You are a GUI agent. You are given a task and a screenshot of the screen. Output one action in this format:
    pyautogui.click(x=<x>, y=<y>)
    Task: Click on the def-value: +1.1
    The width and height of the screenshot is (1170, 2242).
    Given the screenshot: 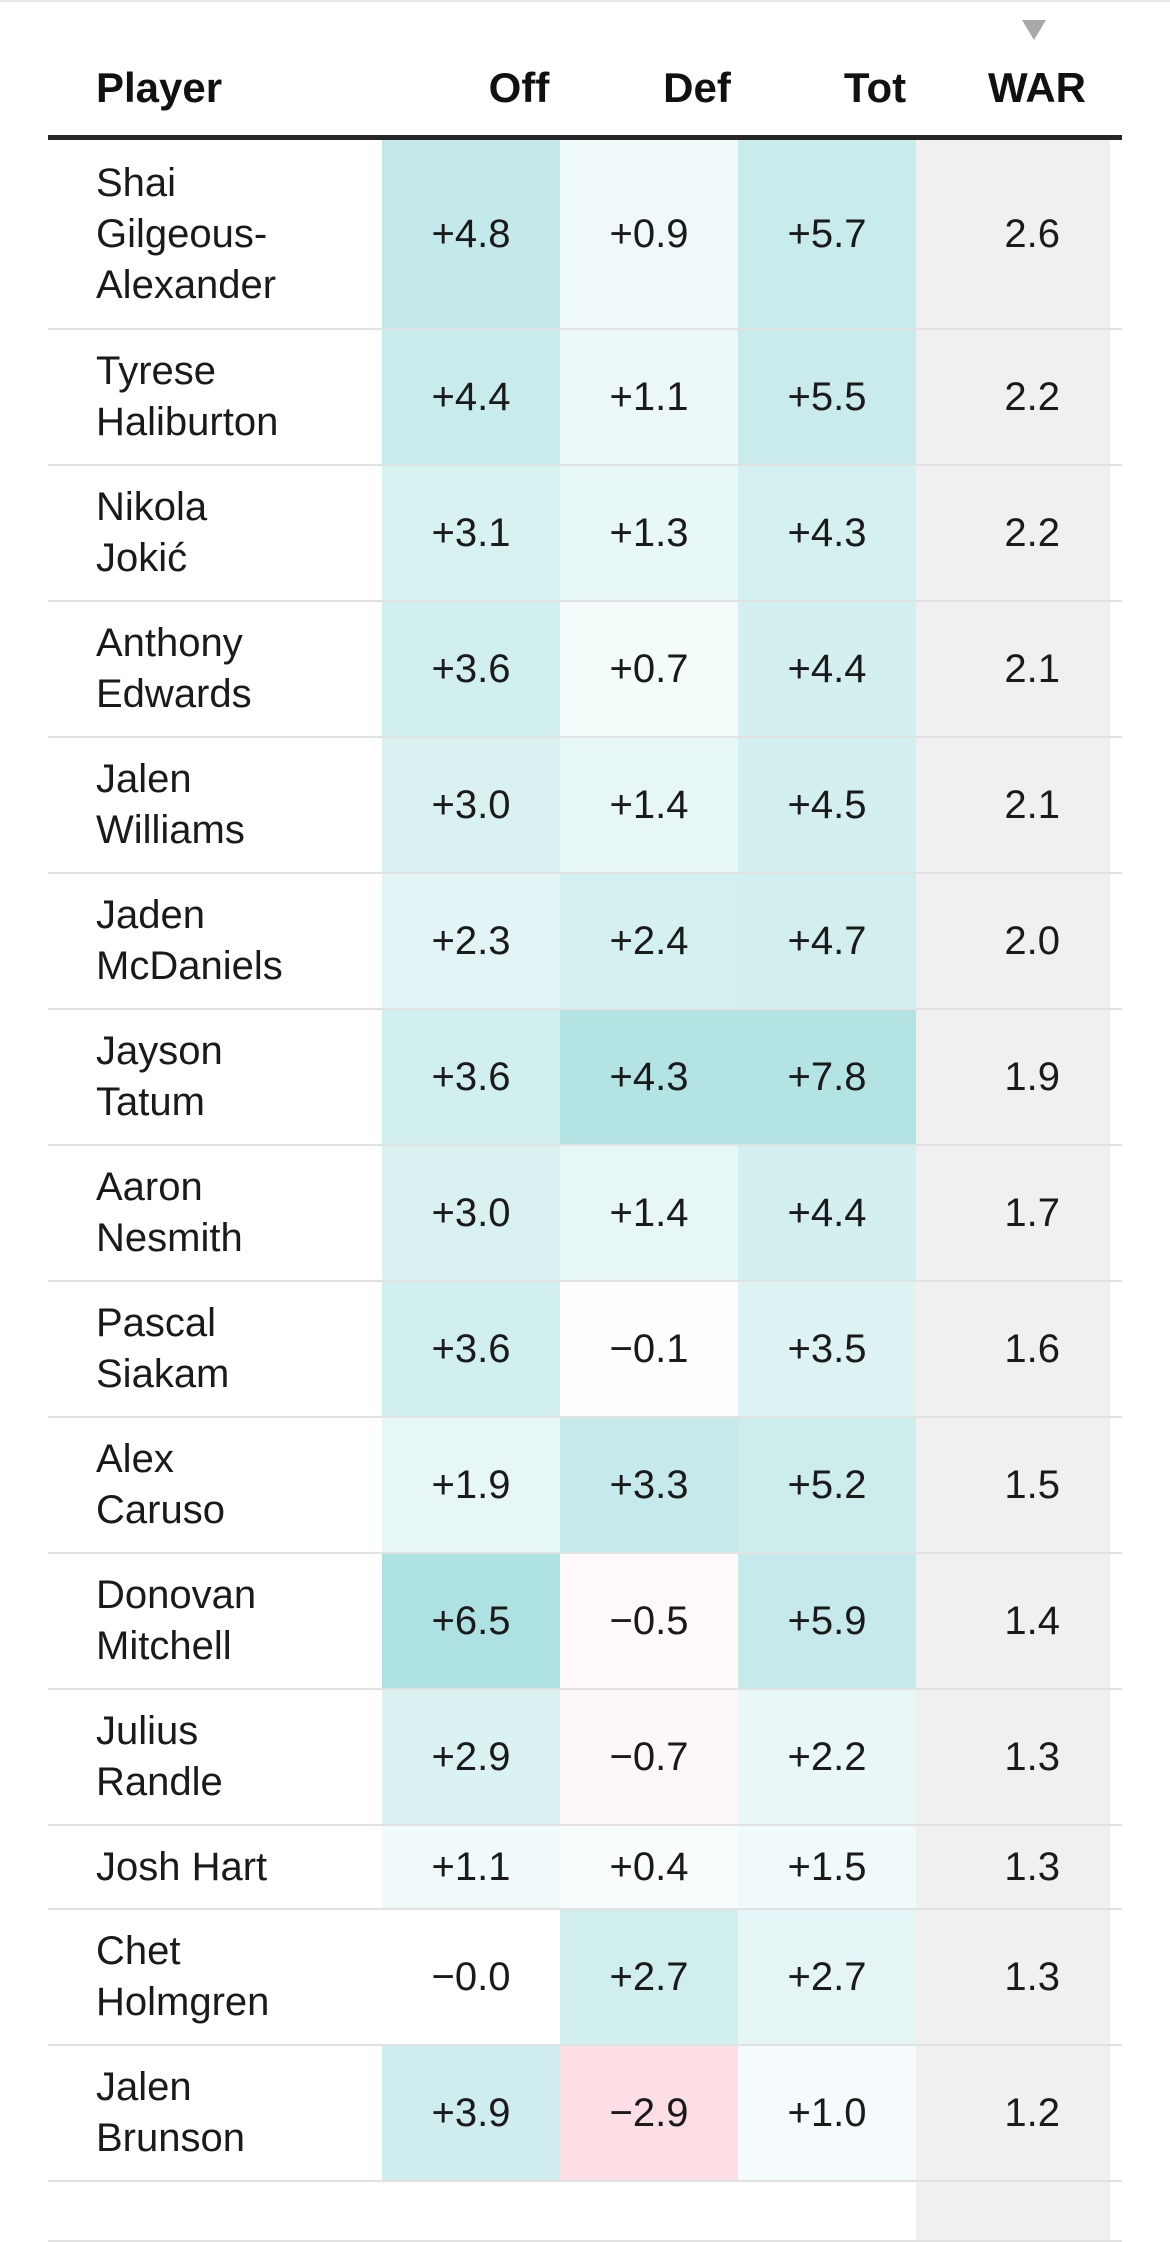 What is the action you would take?
    pyautogui.click(x=649, y=397)
    